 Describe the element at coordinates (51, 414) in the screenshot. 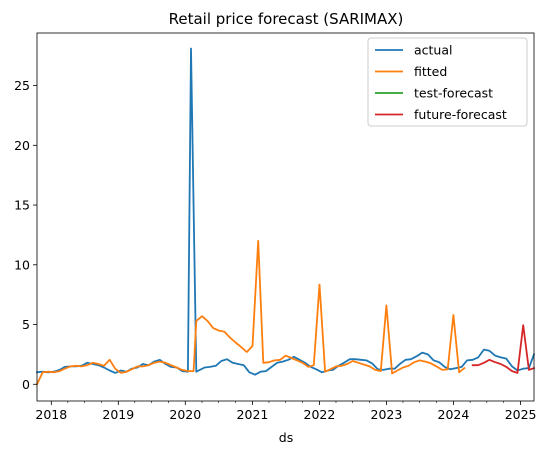

I see `x-tick-label: 2018` at that location.